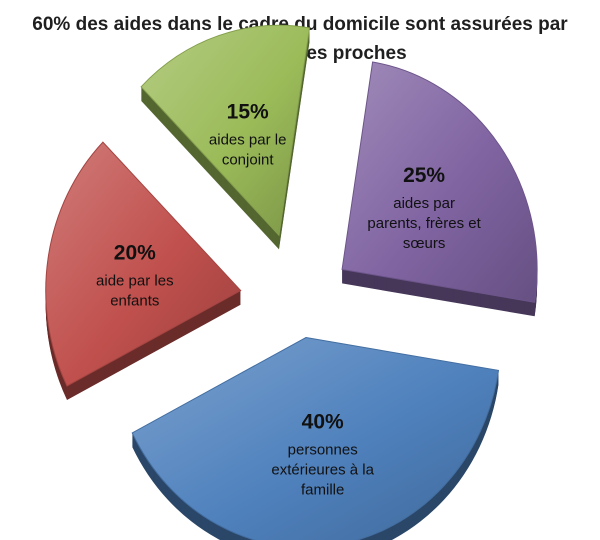 This screenshot has width=600, height=540. I want to click on slice-category-label: aide par les, so click(135, 281).